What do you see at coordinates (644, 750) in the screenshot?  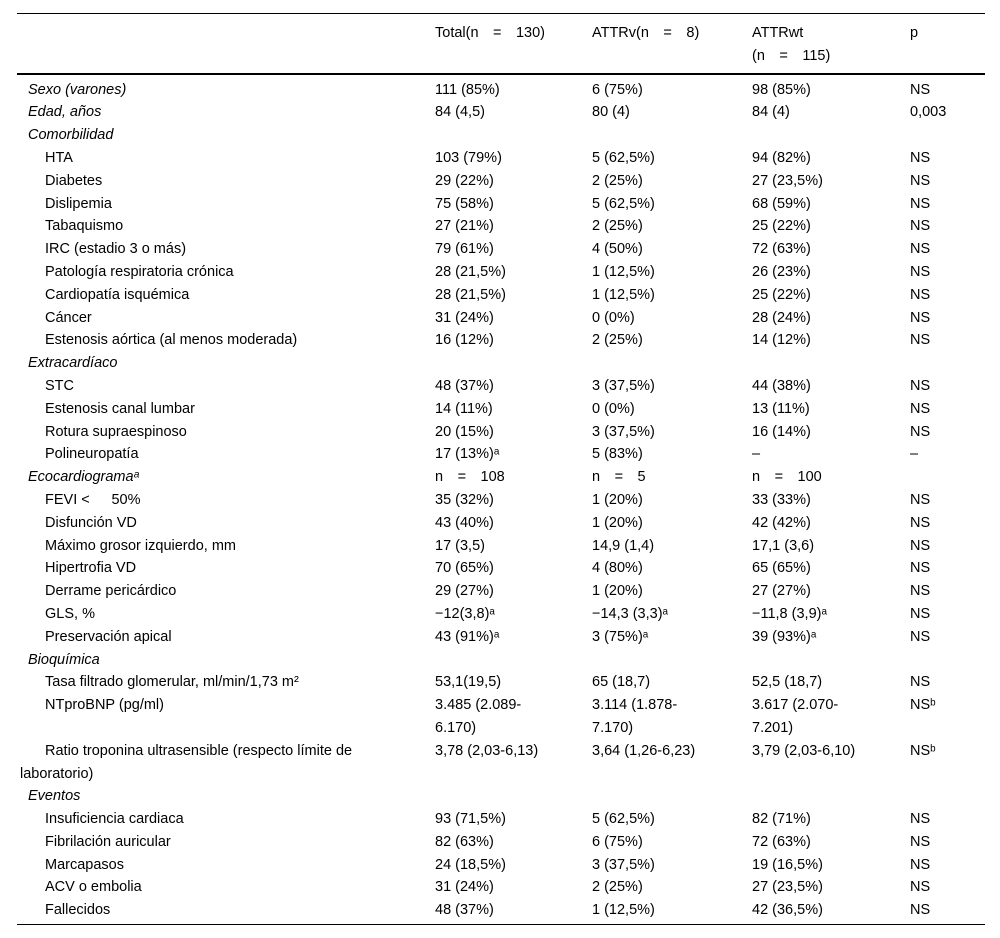 I see `cell-attrv: 3,64 (1,26-6,23)` at bounding box center [644, 750].